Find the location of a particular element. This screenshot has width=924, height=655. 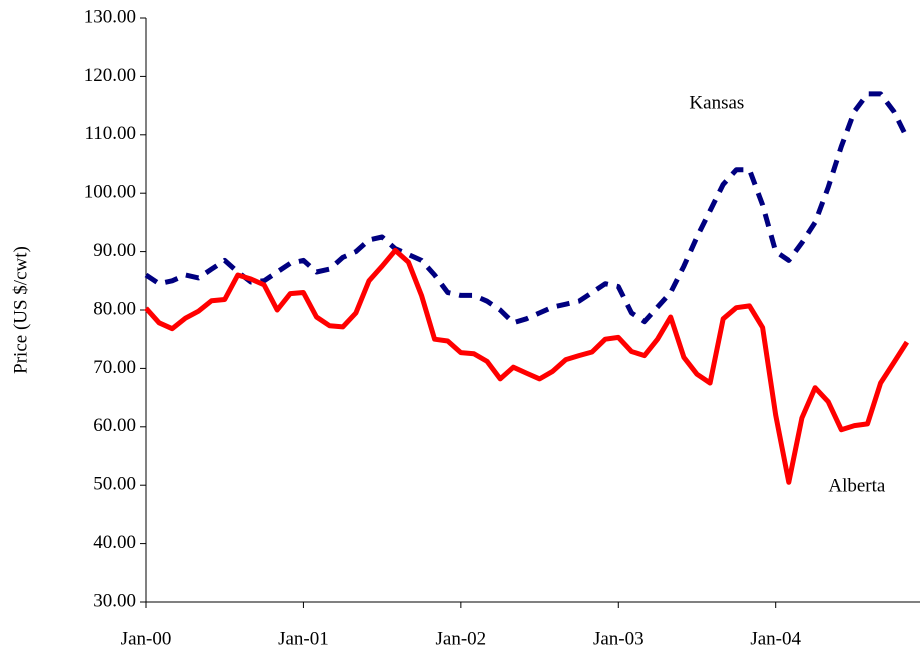

x-tick-label: Jan-03 is located at coordinates (618, 638).